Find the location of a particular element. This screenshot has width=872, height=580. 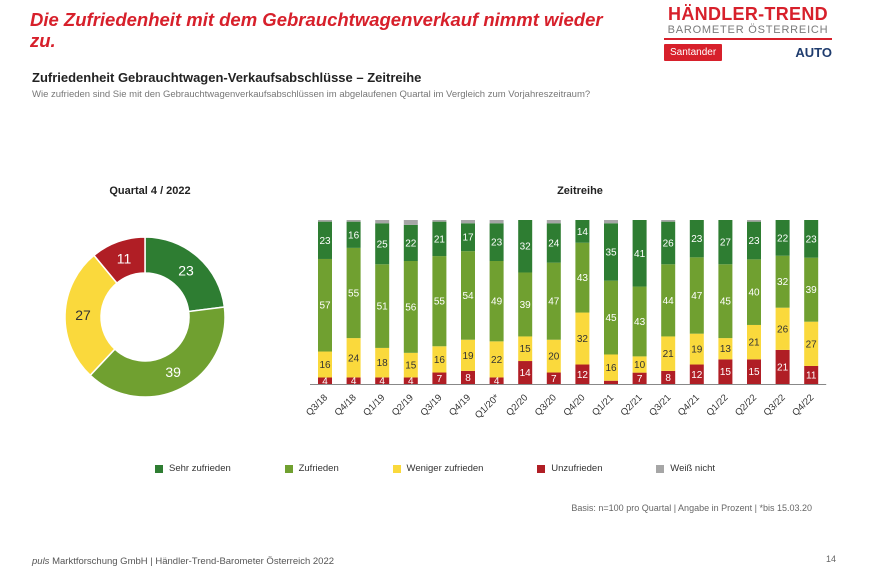

bar-label: 25 is located at coordinates (383, 244).